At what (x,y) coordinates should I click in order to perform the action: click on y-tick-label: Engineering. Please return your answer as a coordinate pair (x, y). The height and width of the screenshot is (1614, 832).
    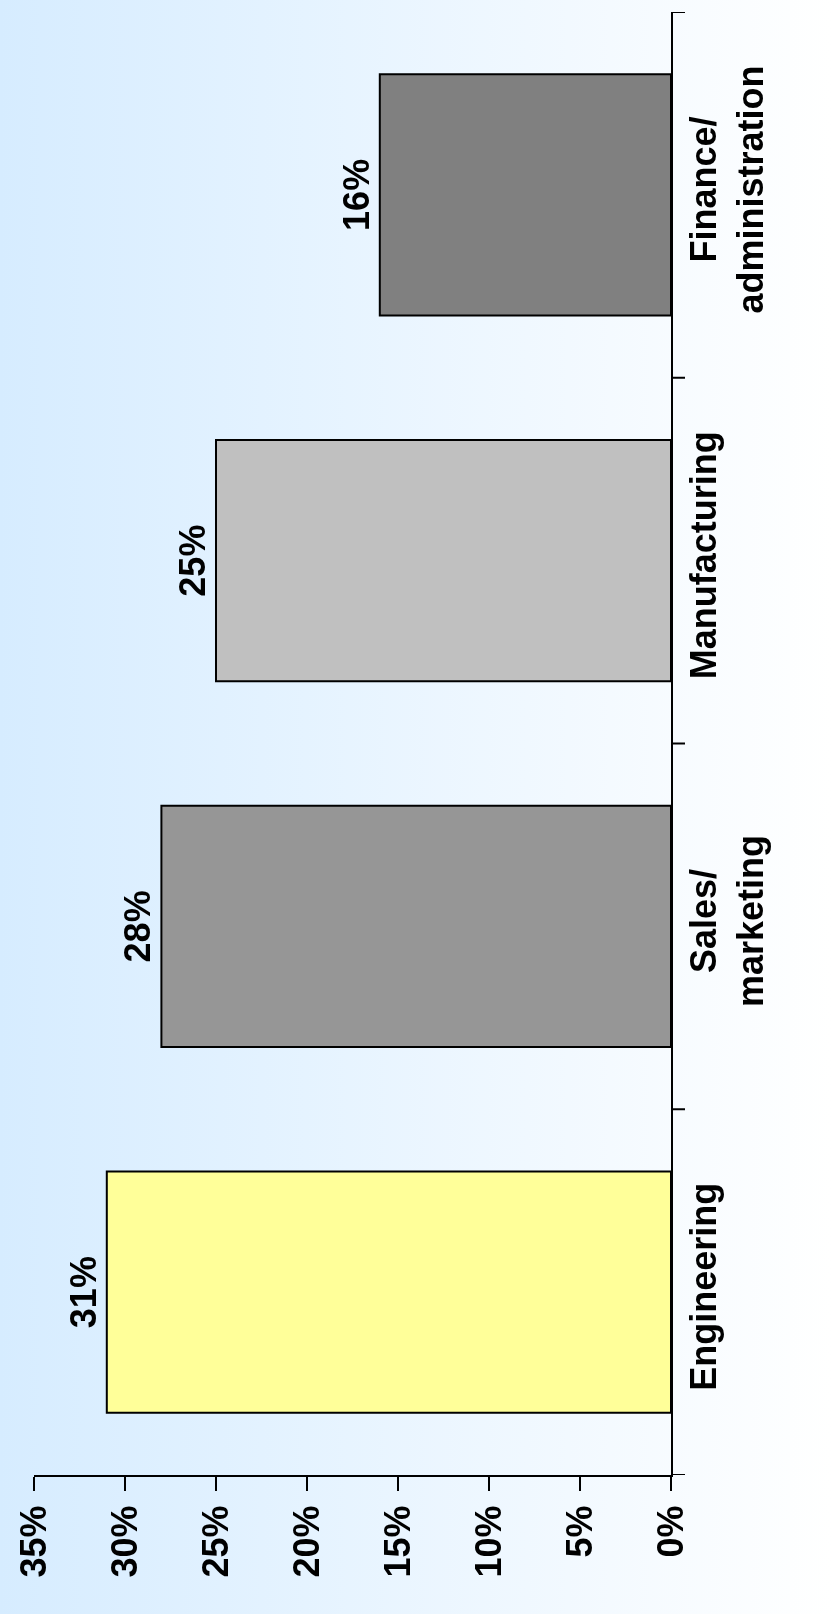
    Looking at the image, I should click on (704, 1286).